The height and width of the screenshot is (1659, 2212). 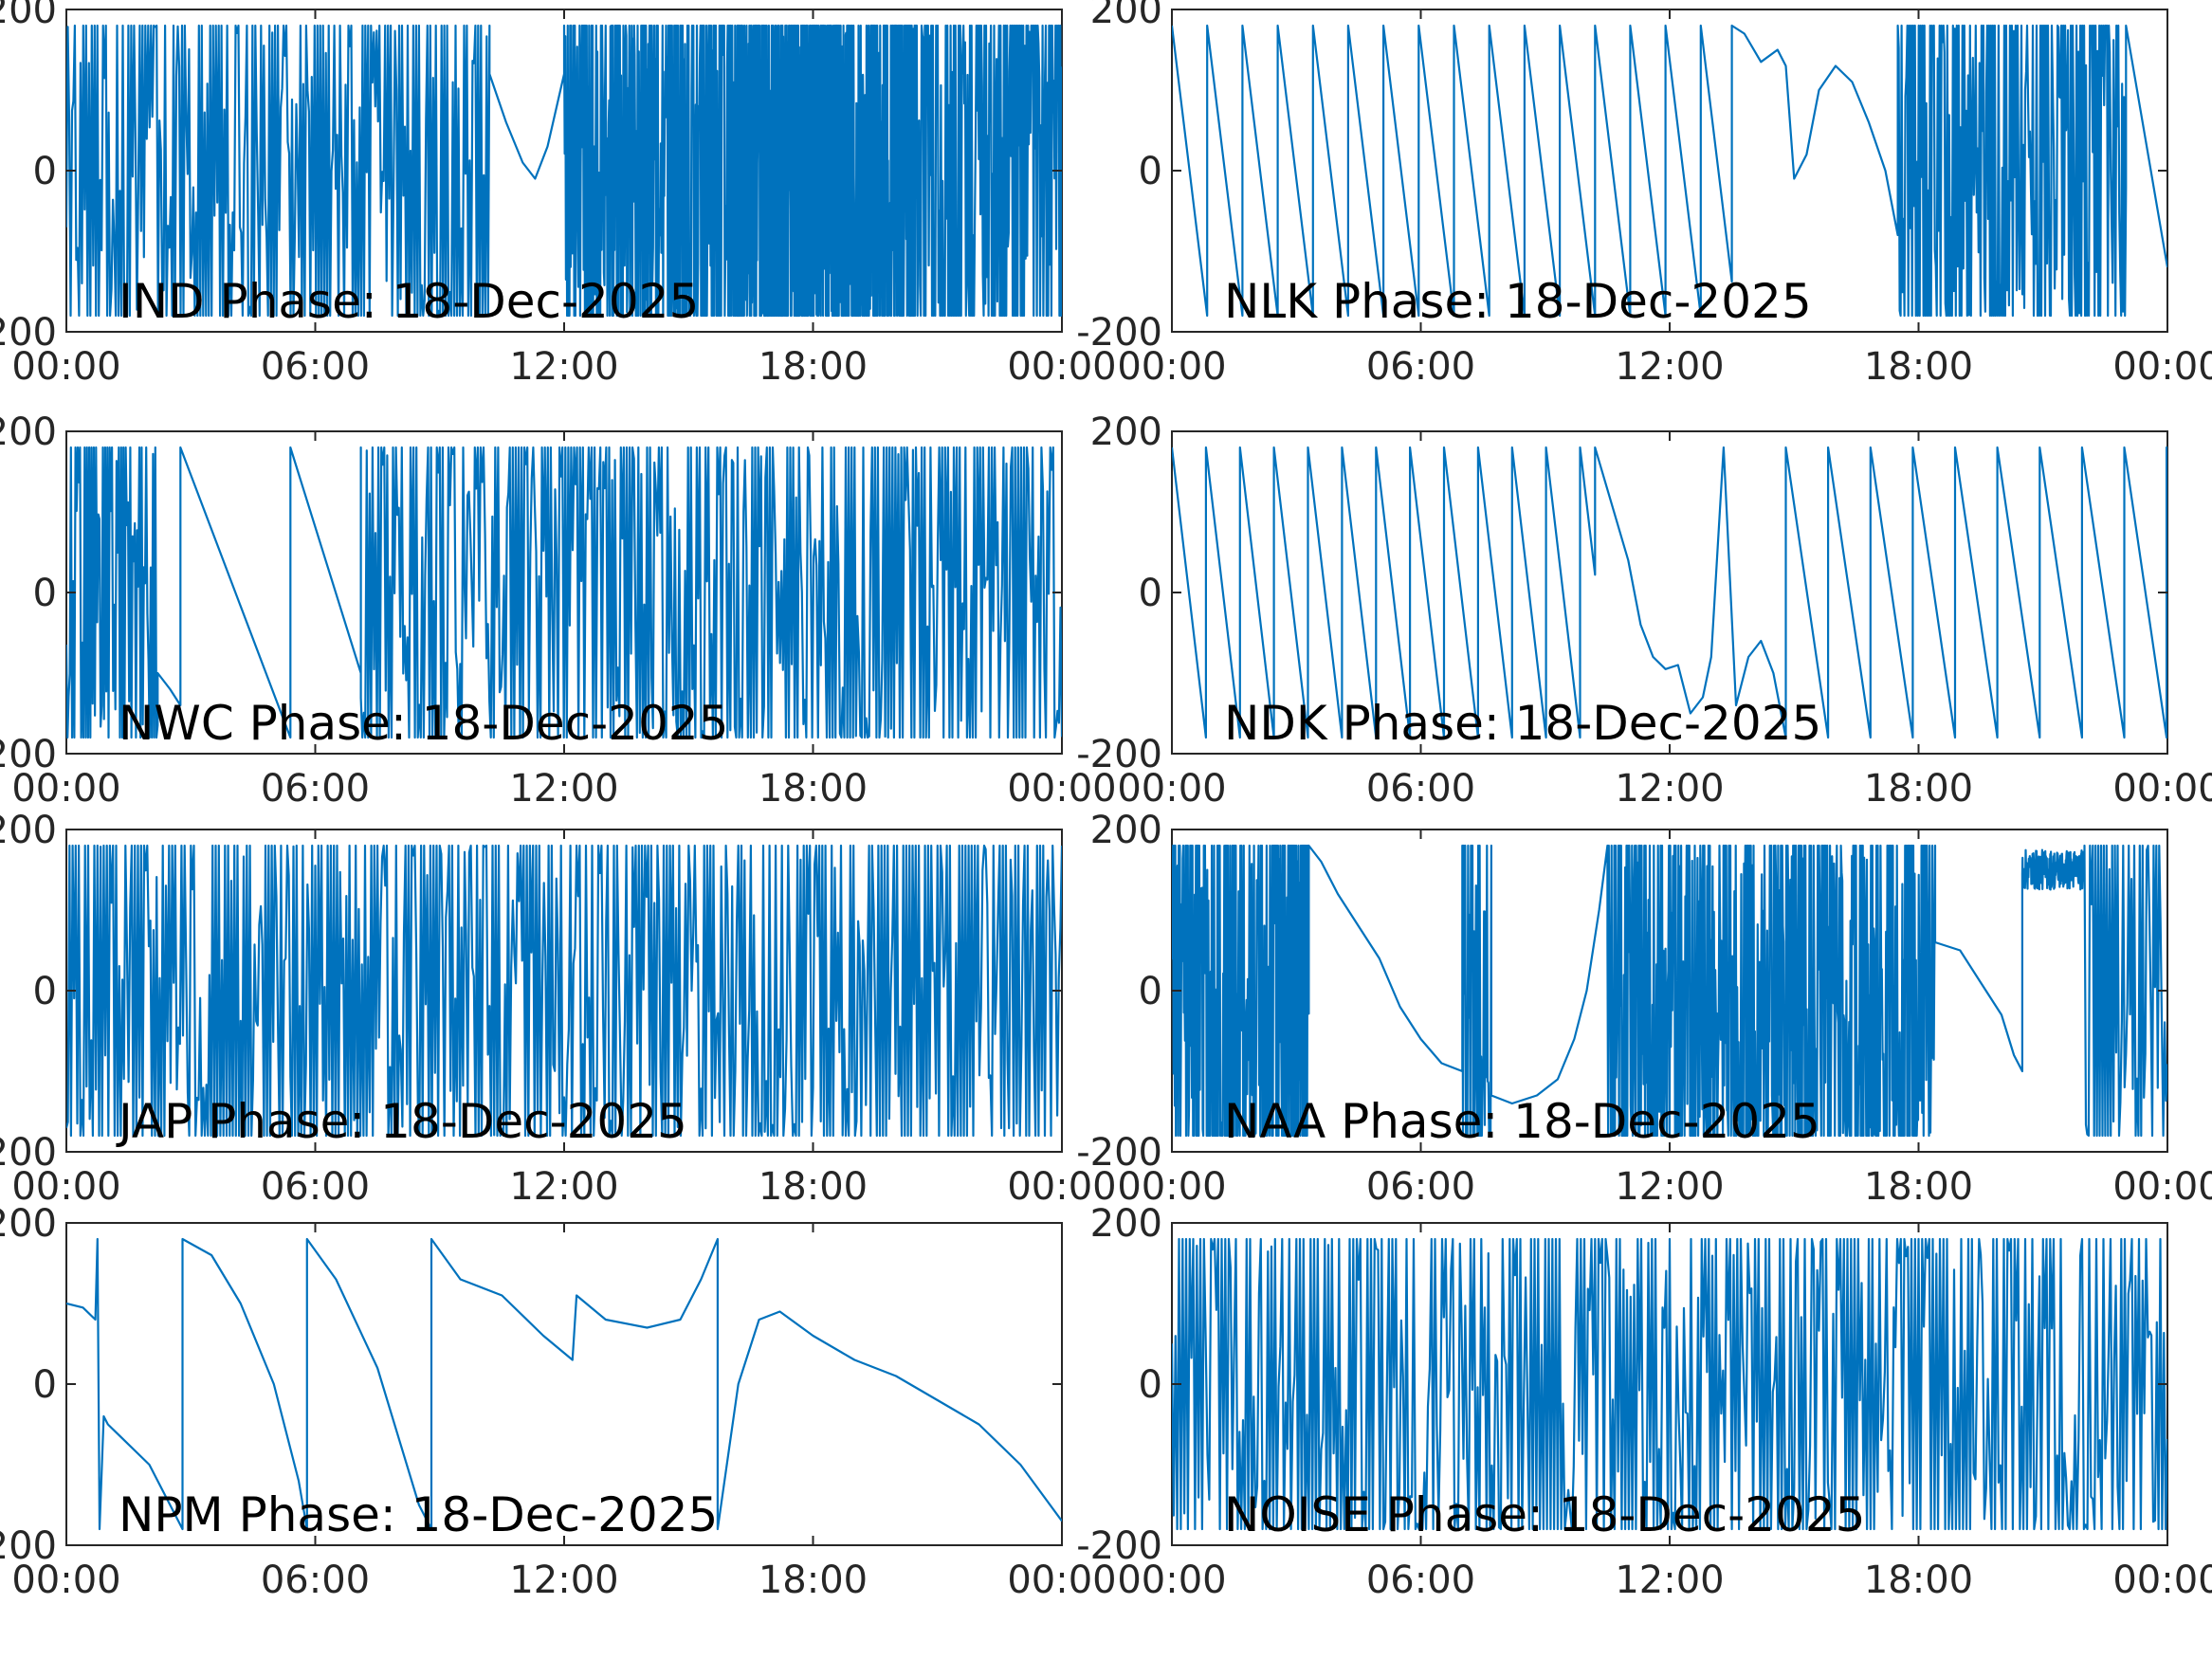 What do you see at coordinates (409, 301) in the screenshot?
I see `panel-label: IND Phase: 18-Dec-2025` at bounding box center [409, 301].